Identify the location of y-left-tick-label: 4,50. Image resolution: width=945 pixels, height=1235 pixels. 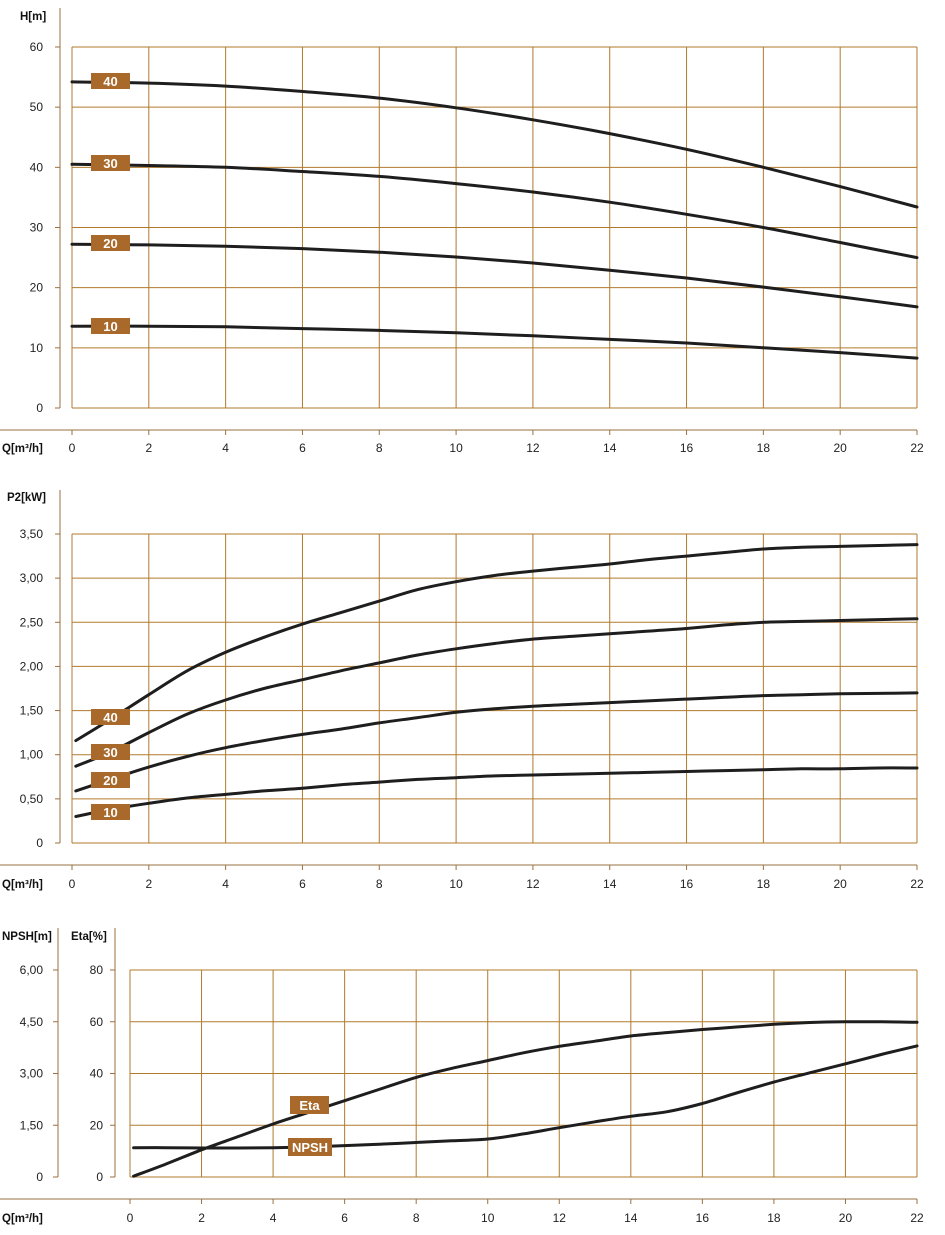
(32, 1022).